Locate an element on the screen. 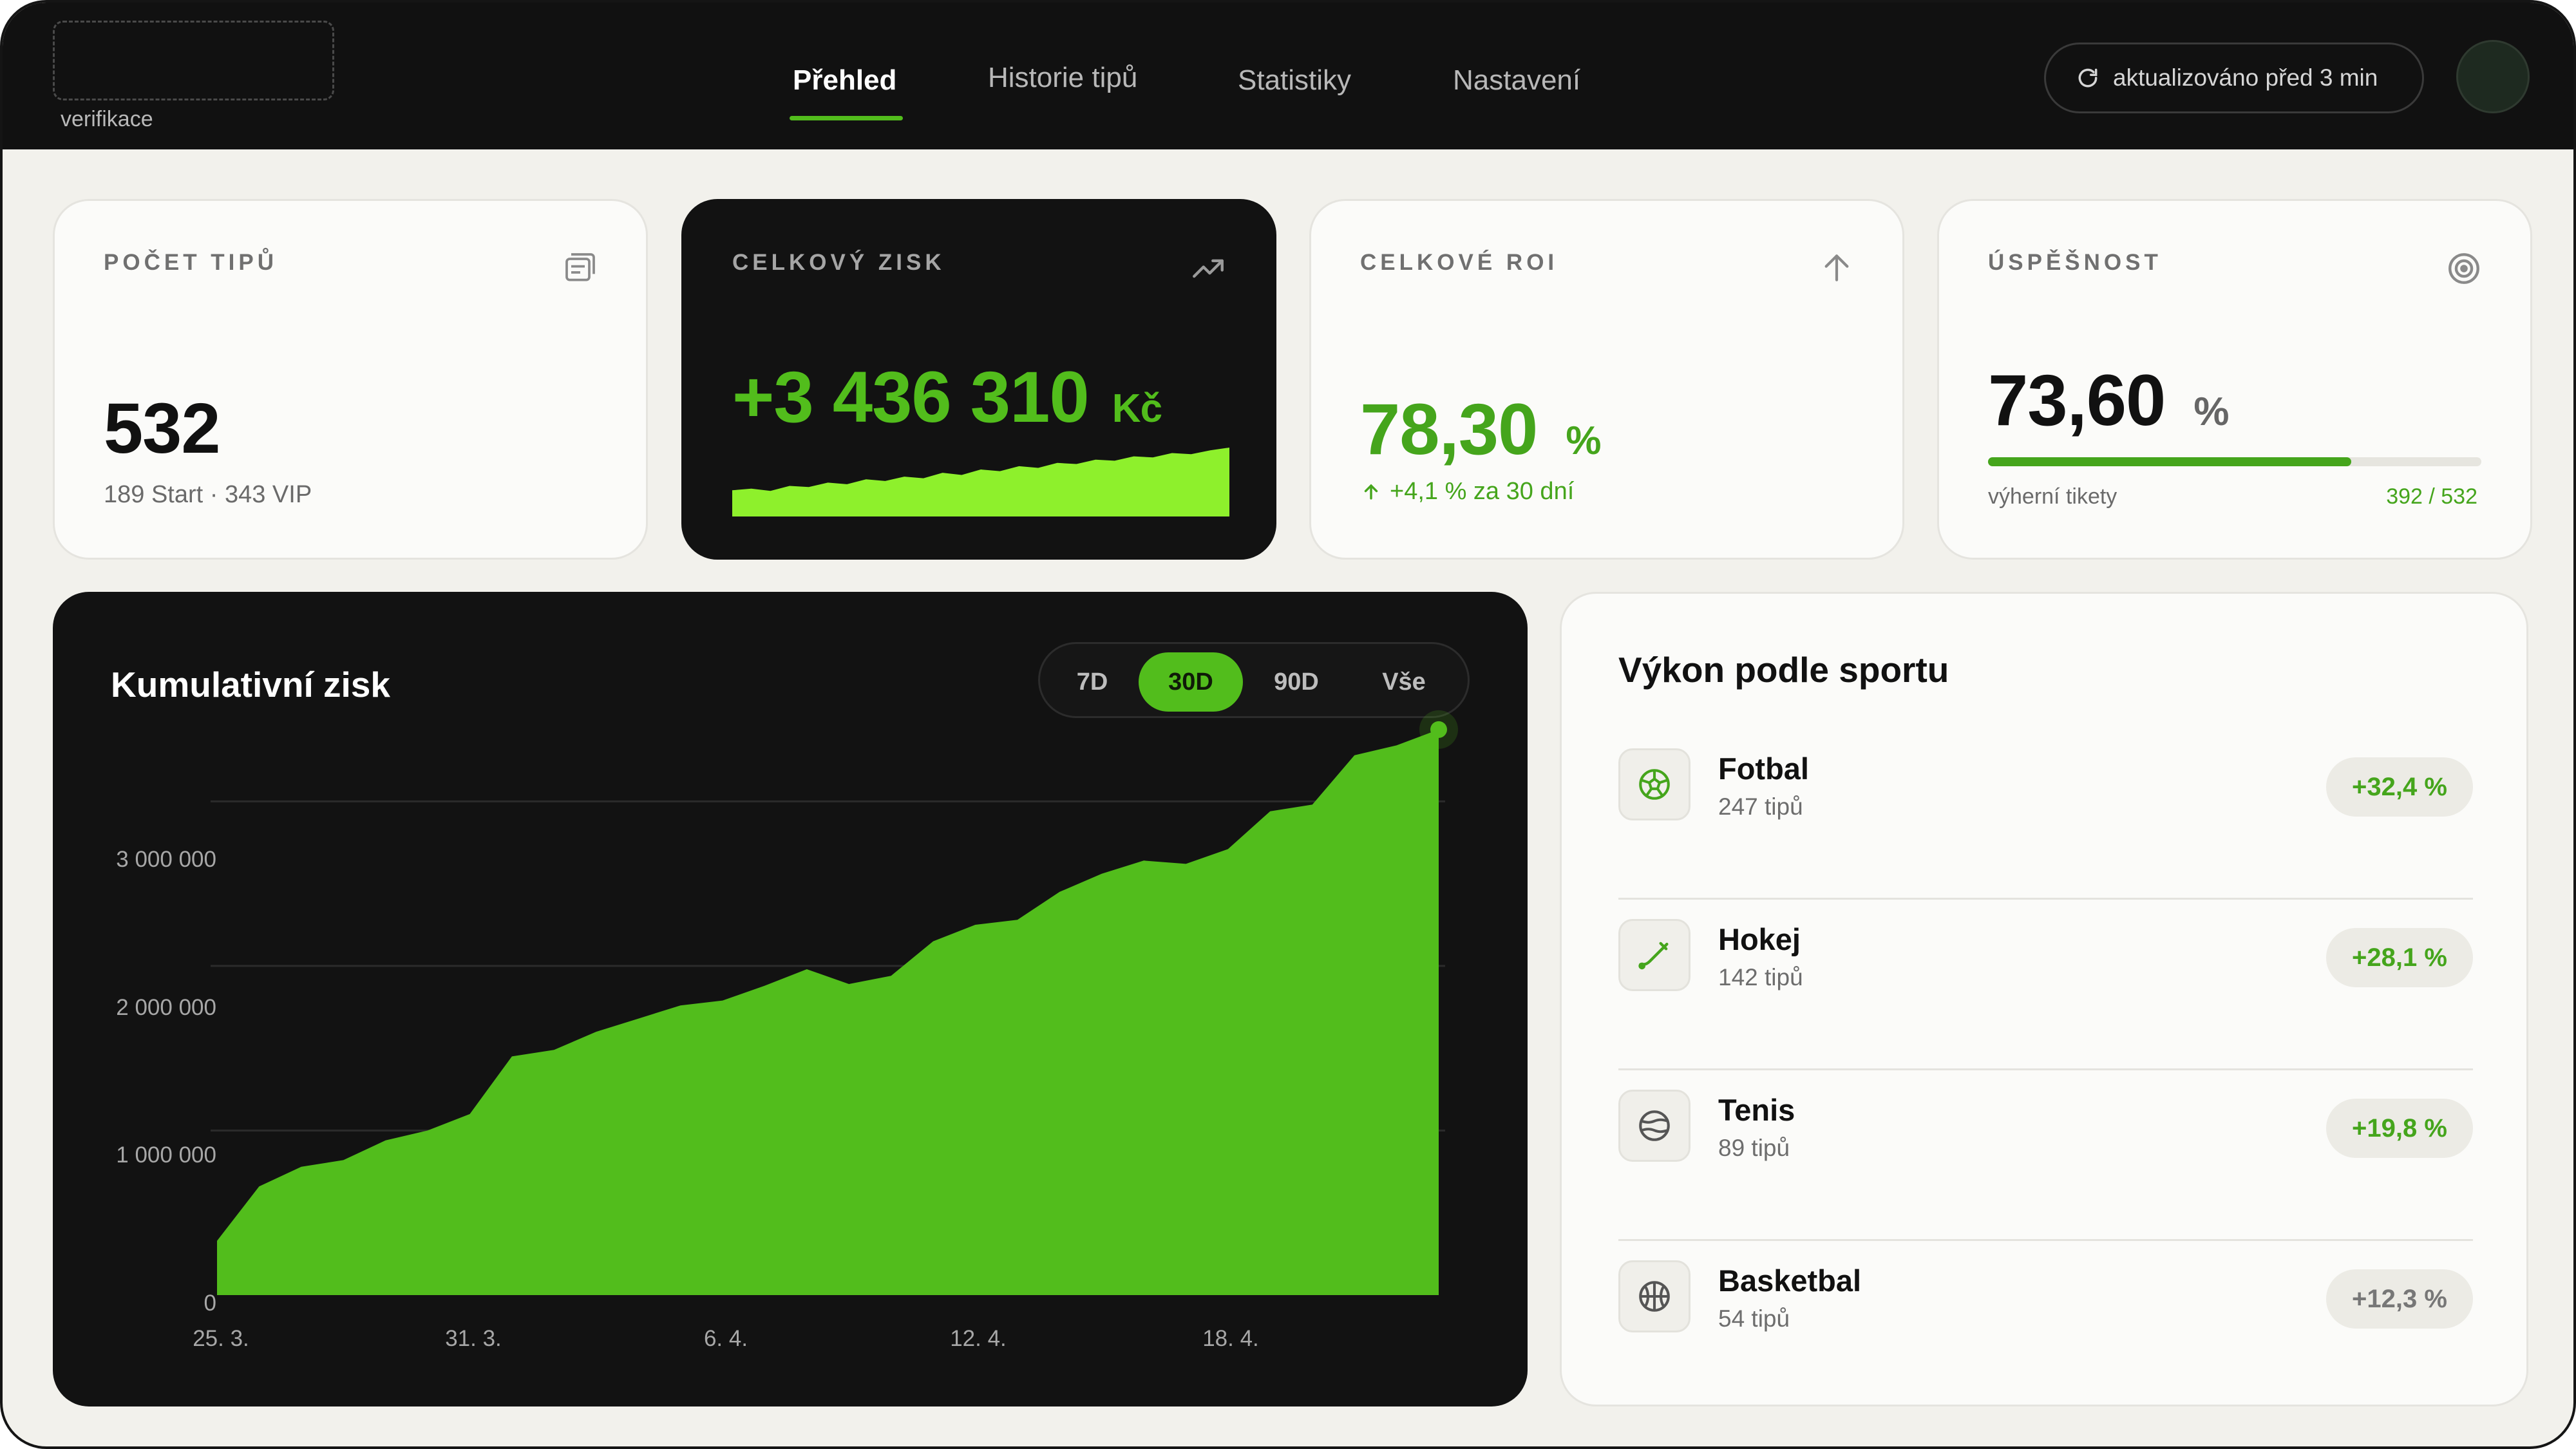 This screenshot has height=1449, width=2576. y-tick-label: 1 000 000 is located at coordinates (166, 1155).